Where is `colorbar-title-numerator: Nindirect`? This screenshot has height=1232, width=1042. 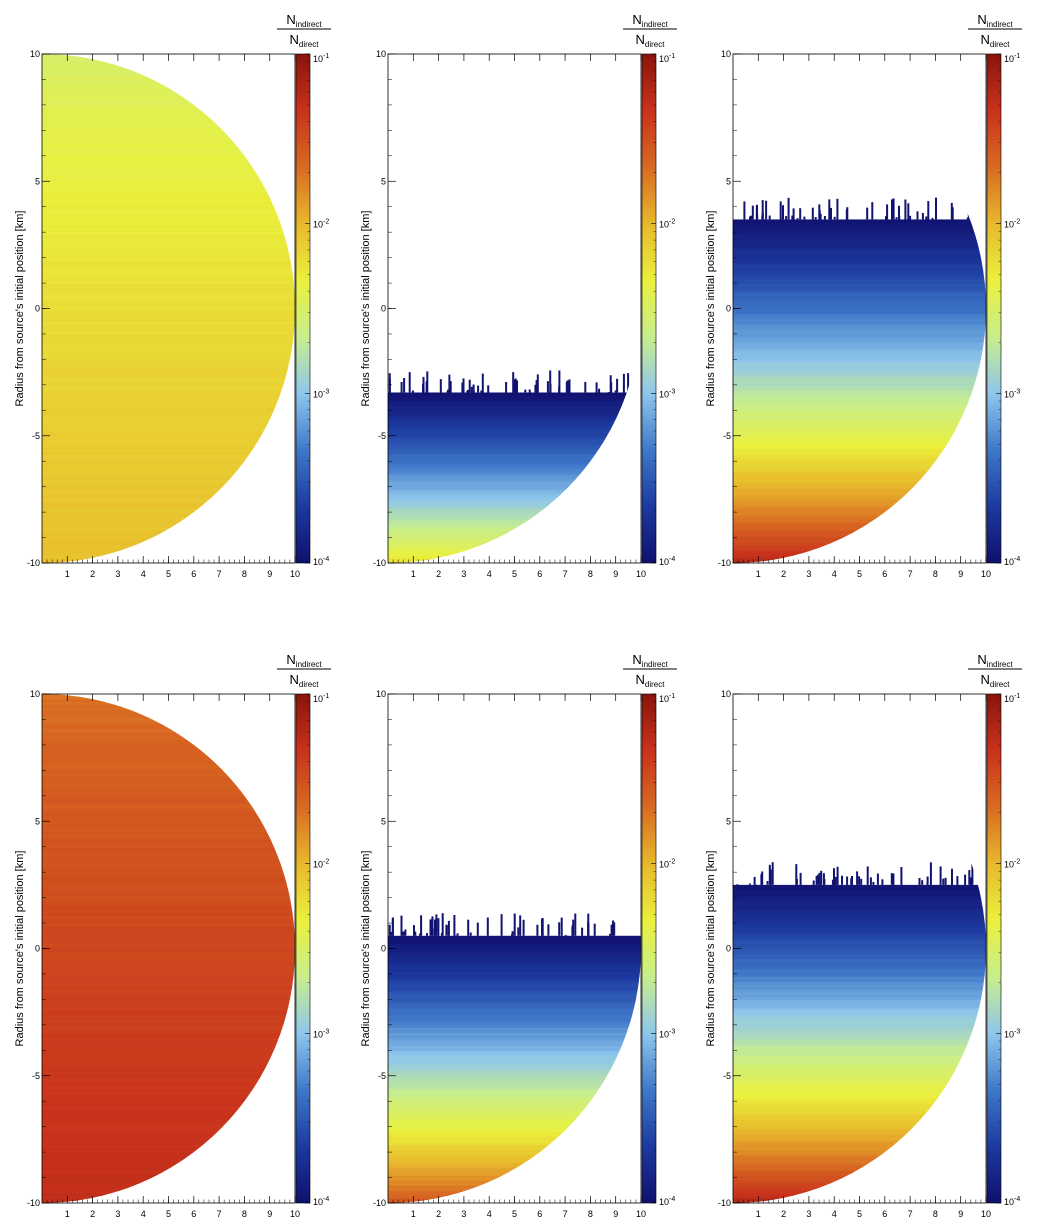 colorbar-title-numerator: Nindirect is located at coordinates (995, 20).